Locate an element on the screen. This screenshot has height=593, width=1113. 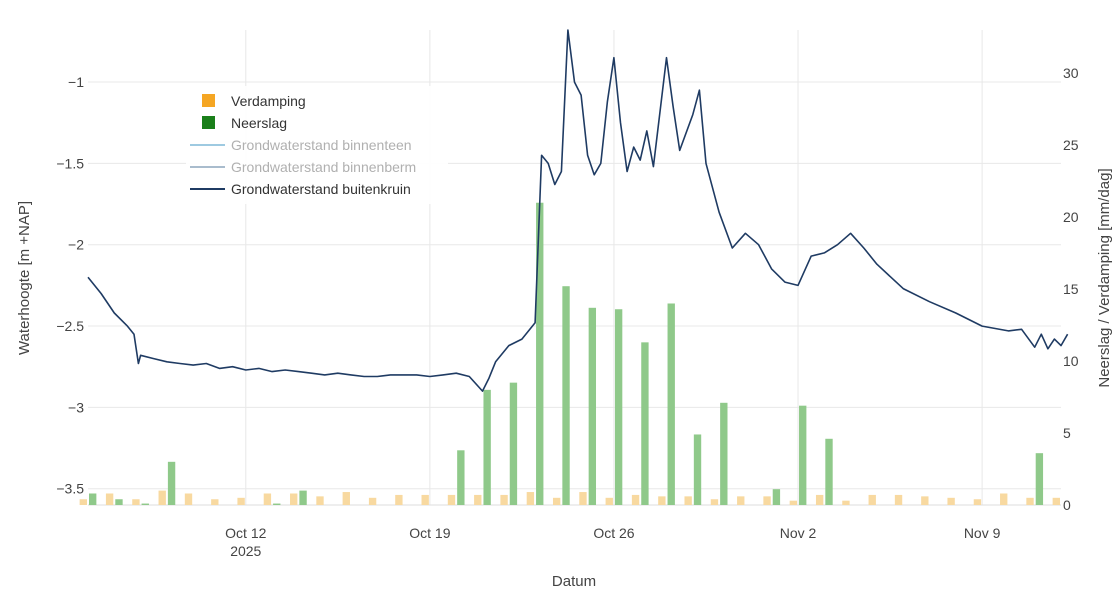
x-tick-label: Oct 26 is located at coordinates (613, 533).